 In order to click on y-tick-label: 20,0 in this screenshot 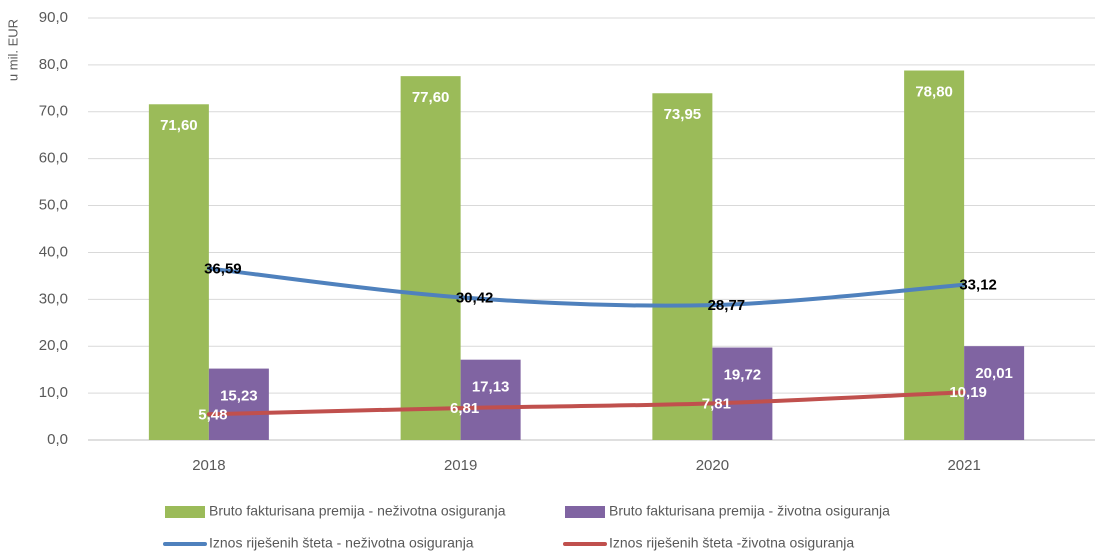, I will do `click(53, 345)`.